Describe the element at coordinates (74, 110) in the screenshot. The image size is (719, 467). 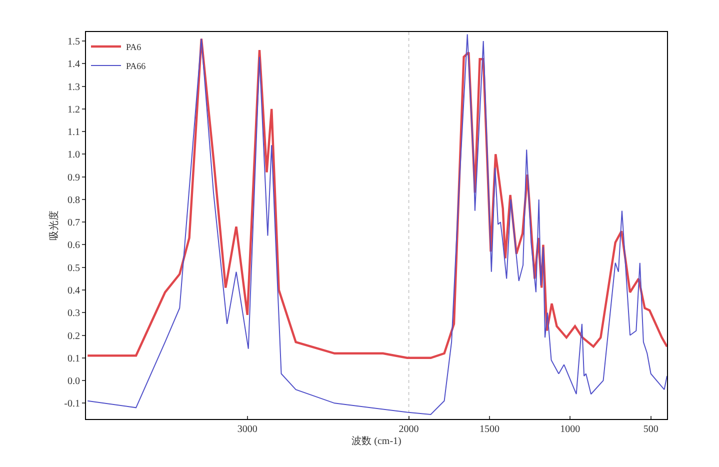
I see `y-tick-label: 1.2` at that location.